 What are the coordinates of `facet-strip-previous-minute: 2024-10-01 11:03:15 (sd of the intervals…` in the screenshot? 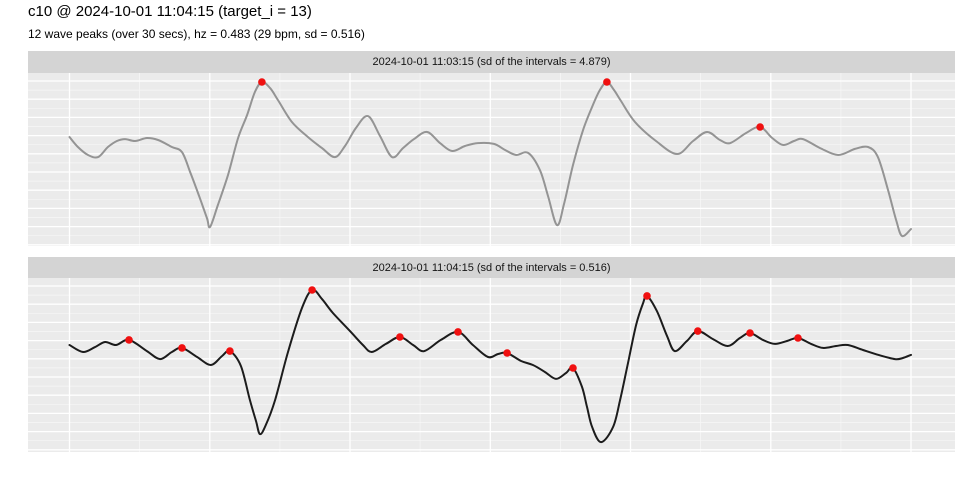 It's located at (491, 62).